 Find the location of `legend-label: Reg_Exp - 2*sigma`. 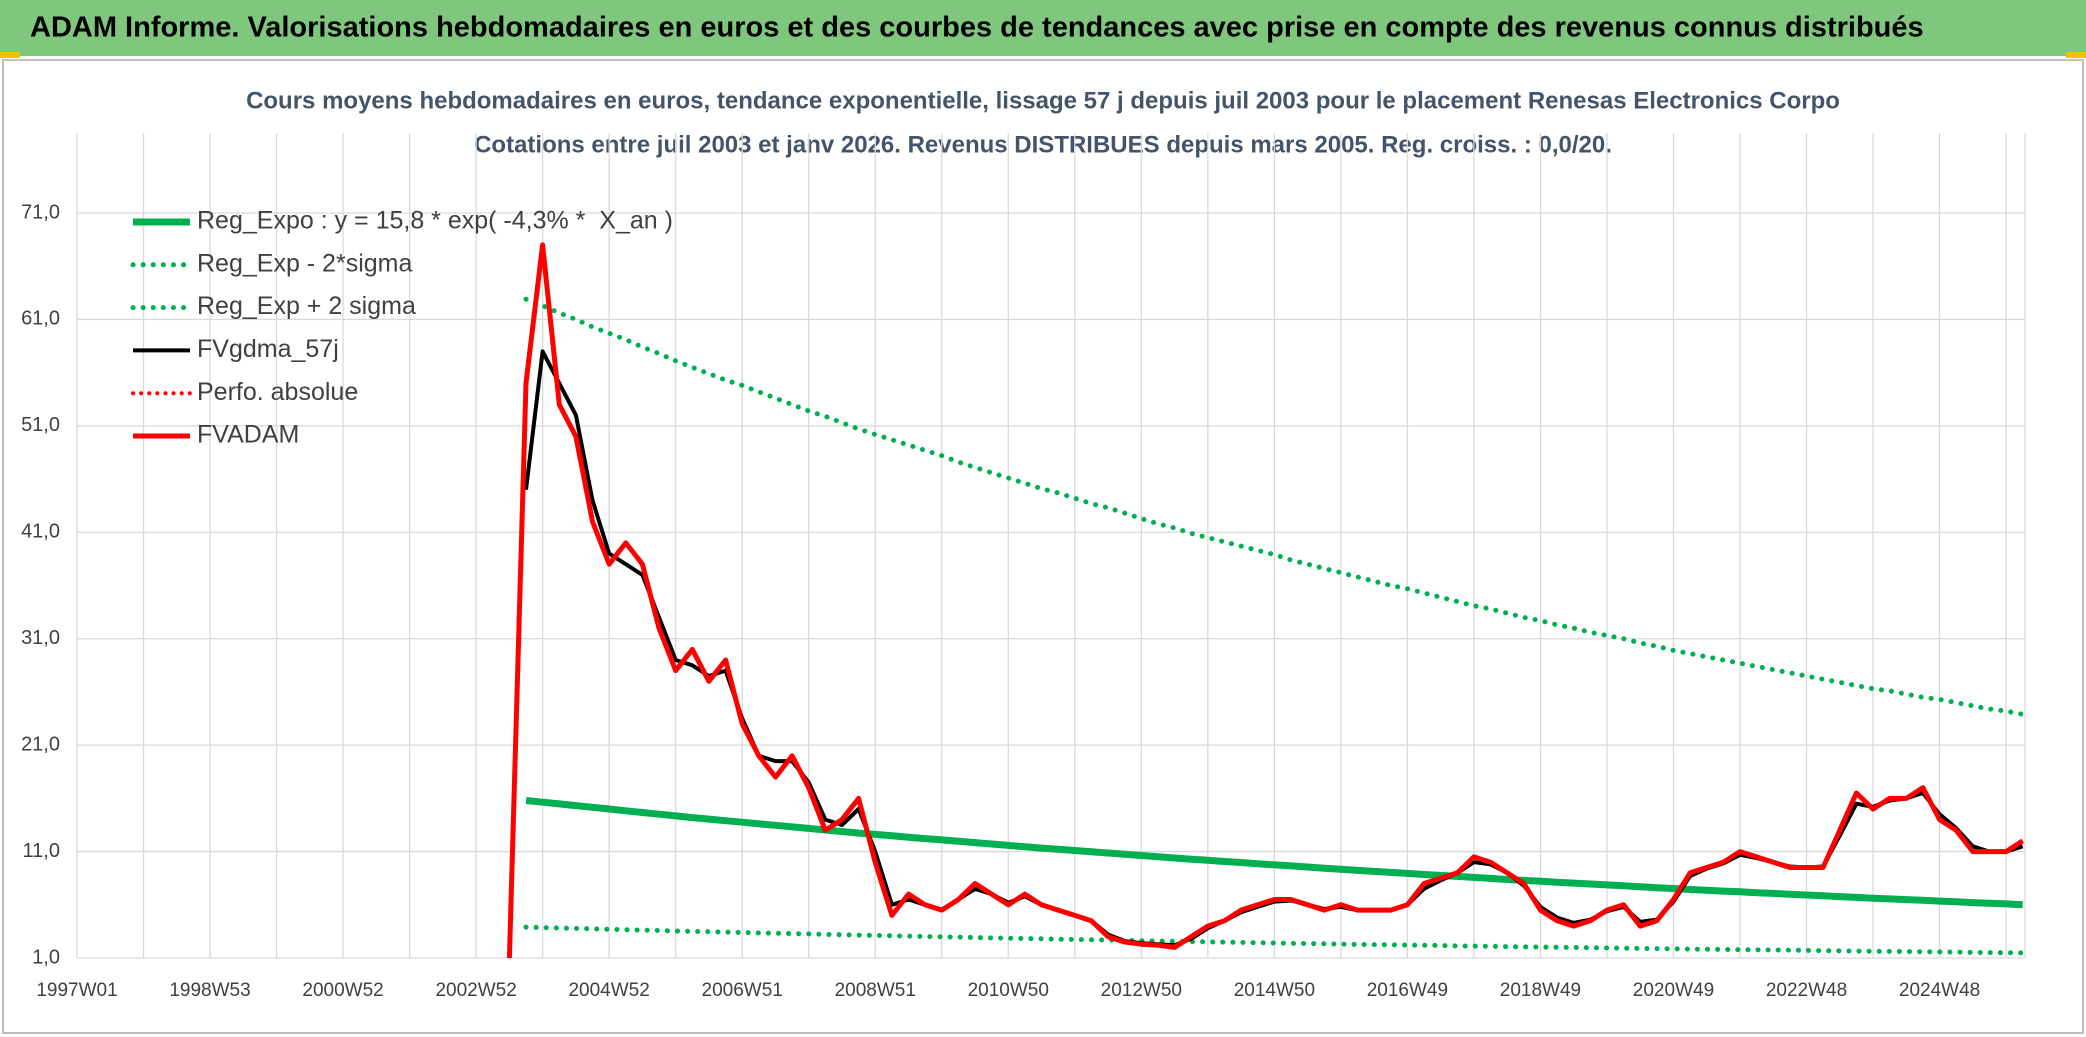

legend-label: Reg_Exp - 2*sigma is located at coordinates (304, 263).